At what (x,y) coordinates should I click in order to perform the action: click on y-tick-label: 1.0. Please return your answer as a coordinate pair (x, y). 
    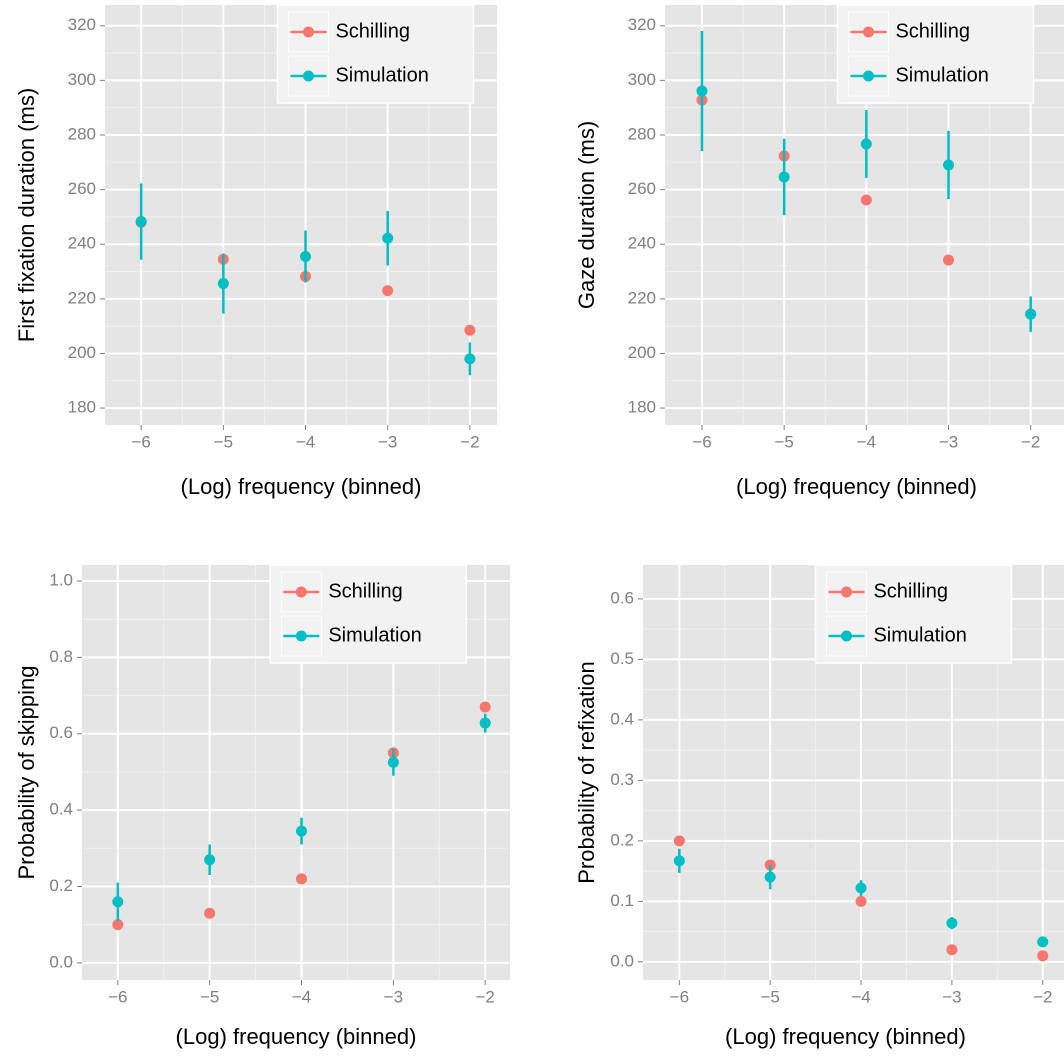
    Looking at the image, I should click on (61, 580).